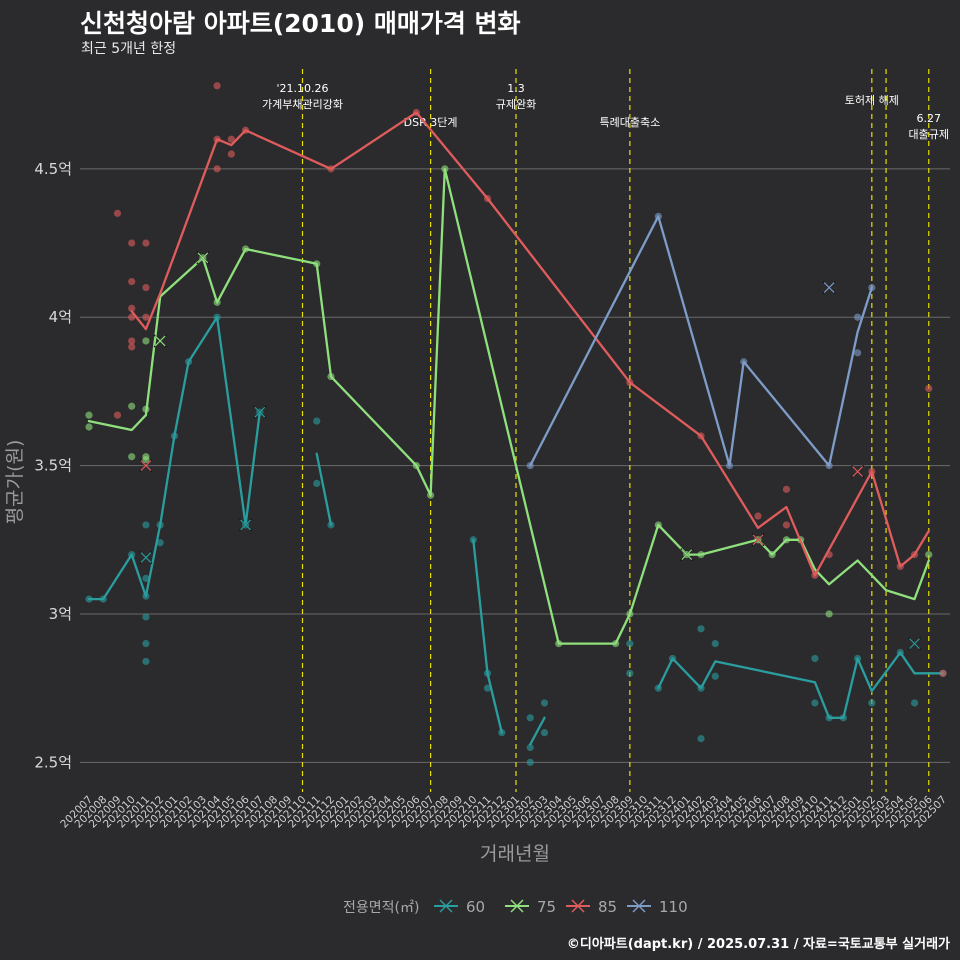 The width and height of the screenshot is (960, 960). What do you see at coordinates (53, 762) in the screenshot?
I see `y-tick-label: 2.5억` at bounding box center [53, 762].